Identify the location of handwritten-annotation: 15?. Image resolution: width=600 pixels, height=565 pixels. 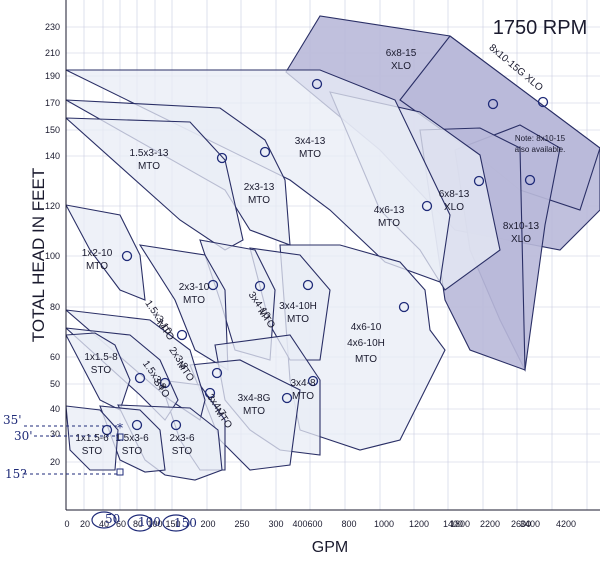
(16, 474).